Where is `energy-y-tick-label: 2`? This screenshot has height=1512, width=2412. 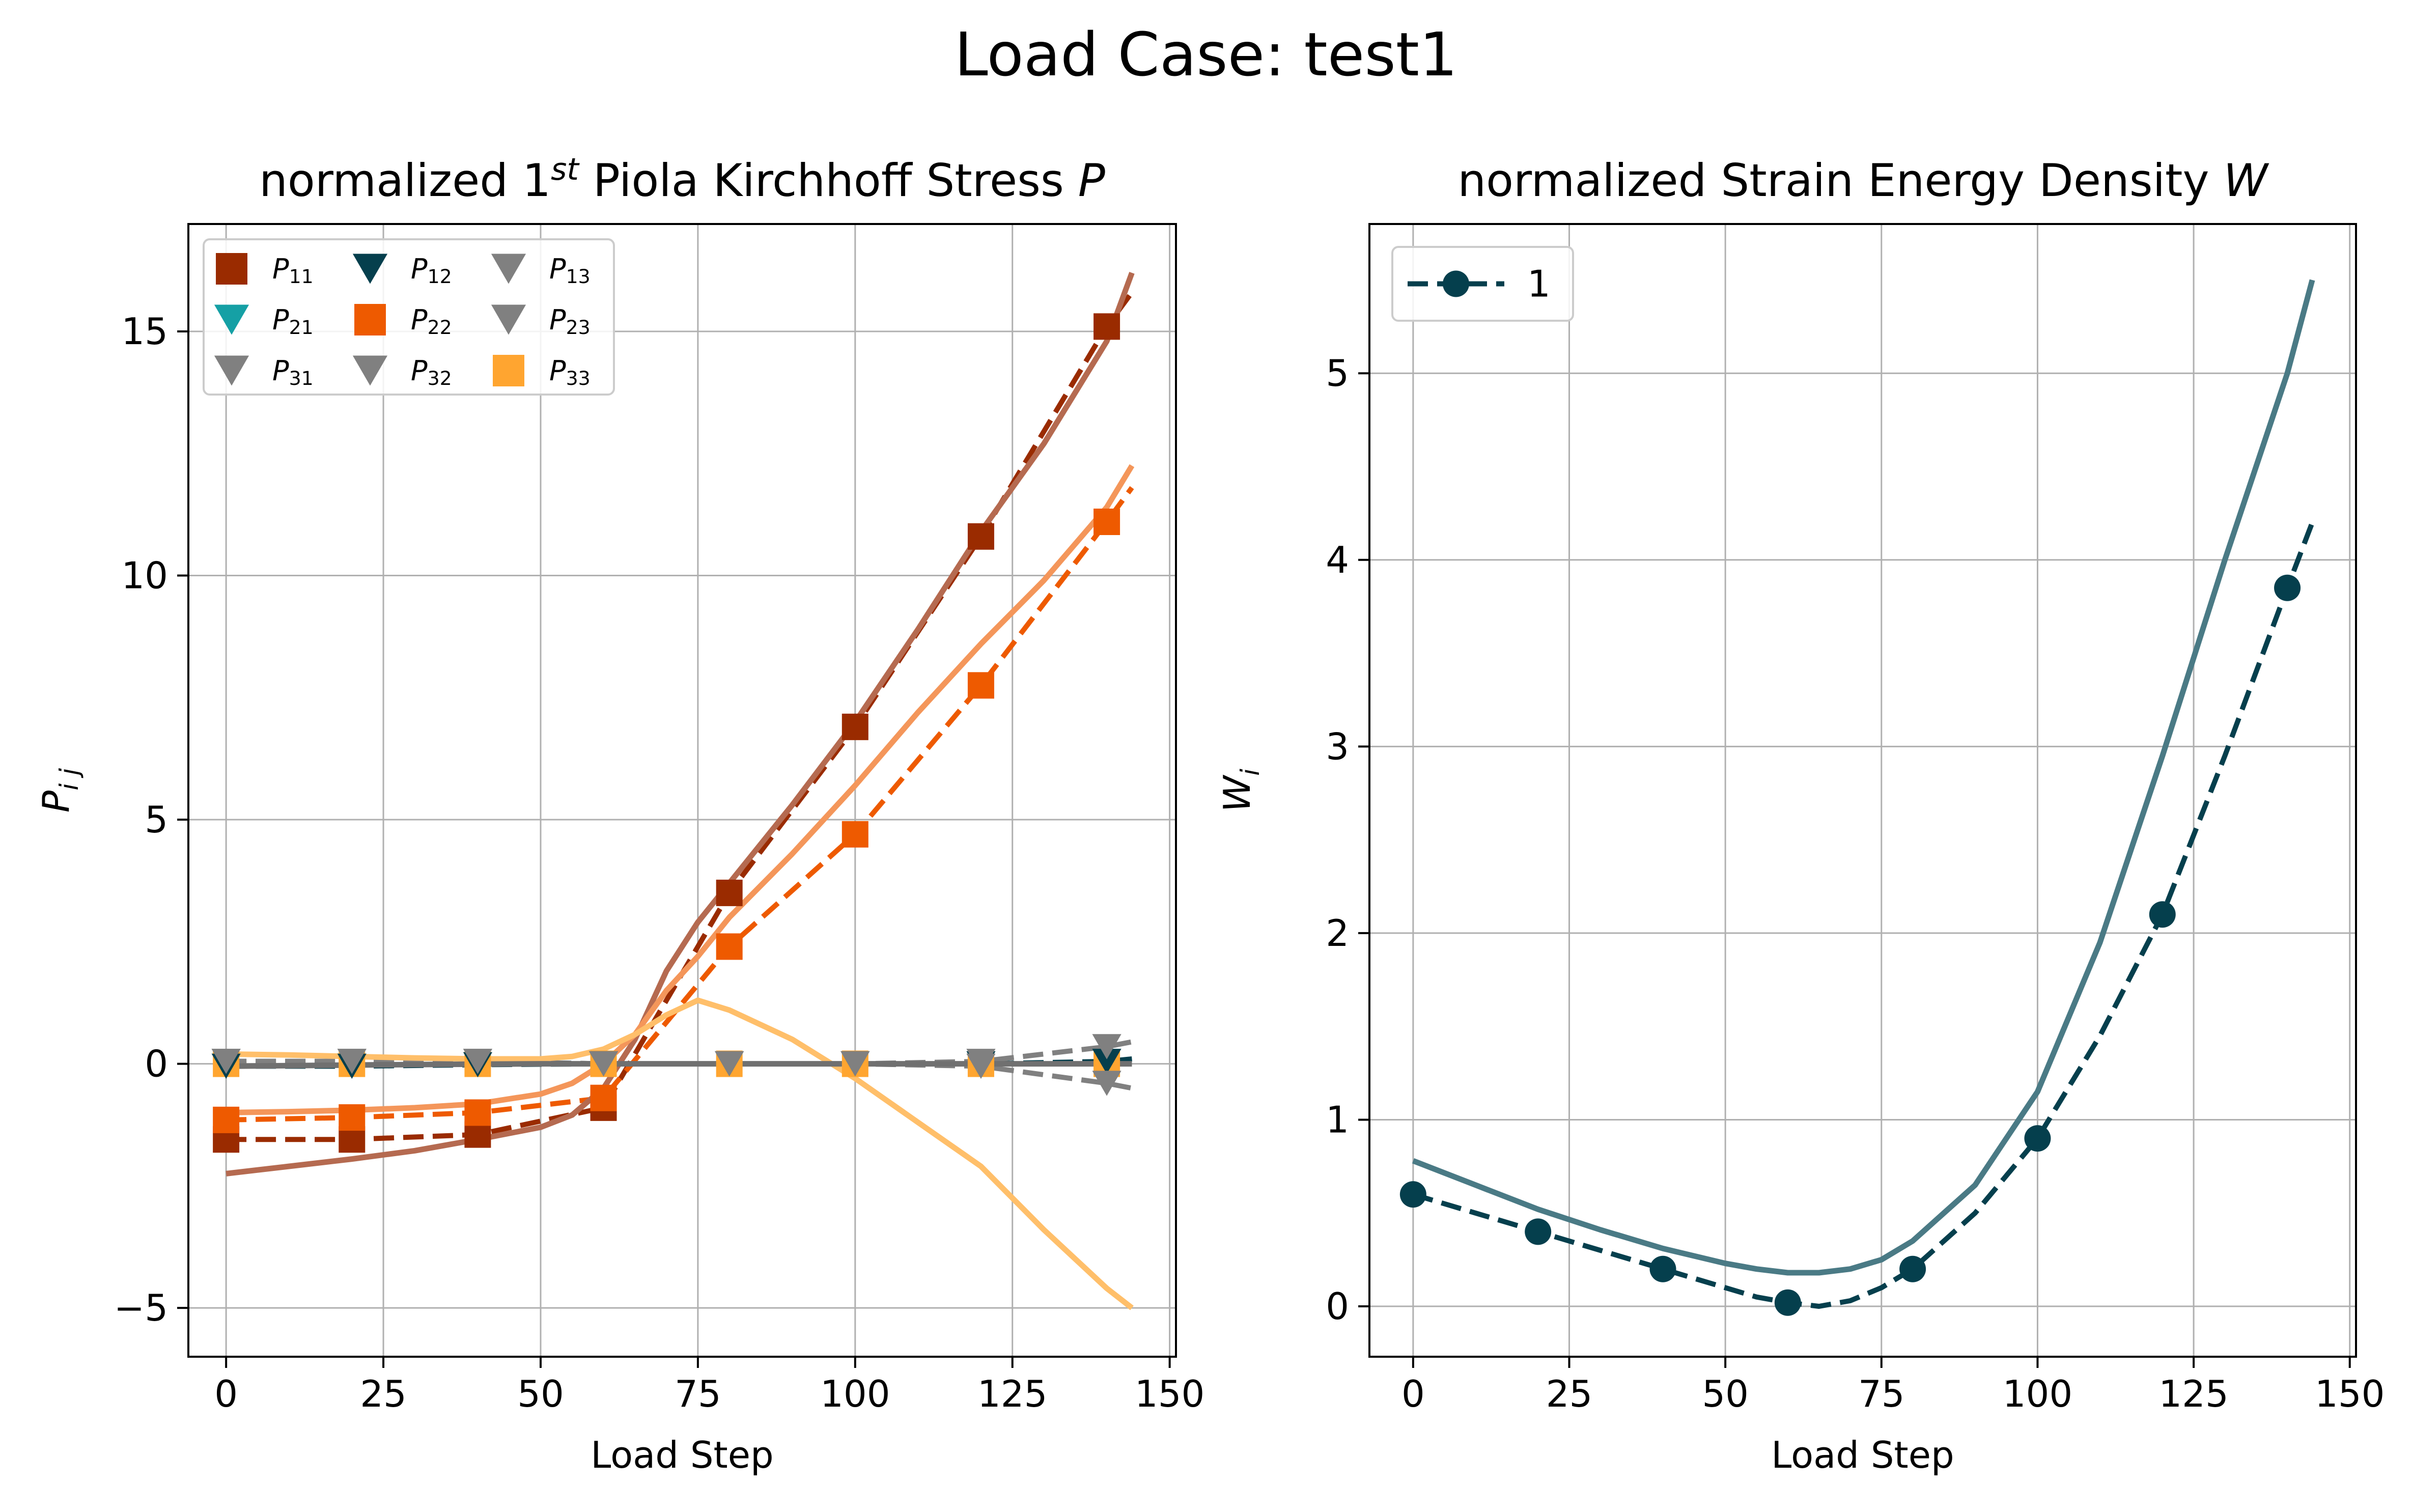
energy-y-tick-label: 2 is located at coordinates (1337, 933).